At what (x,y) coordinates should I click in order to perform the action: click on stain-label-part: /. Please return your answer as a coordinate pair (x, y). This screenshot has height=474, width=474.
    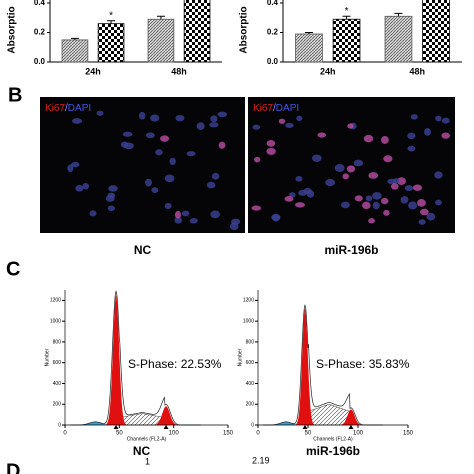
    Looking at the image, I should click on (66, 108).